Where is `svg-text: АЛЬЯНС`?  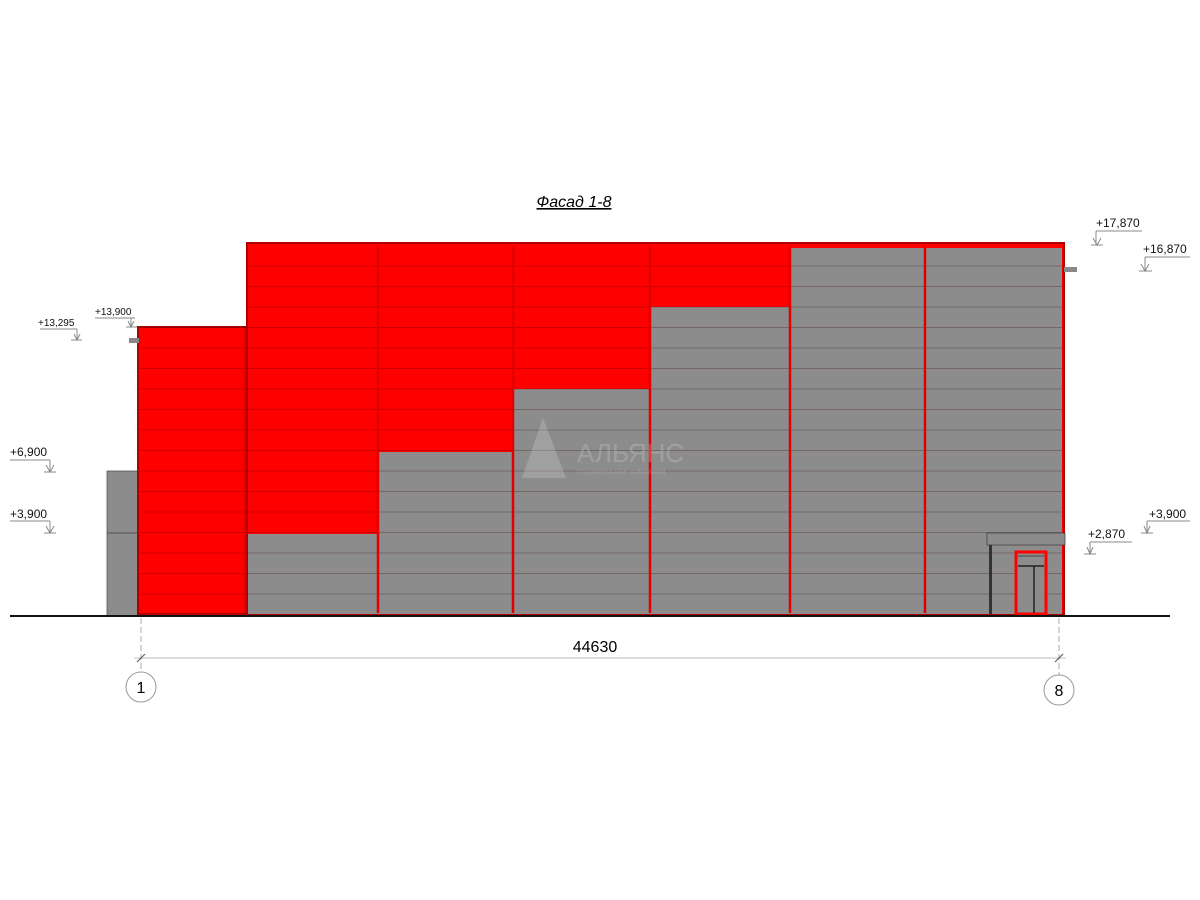 svg-text: АЛЬЯНС is located at coordinates (630, 453).